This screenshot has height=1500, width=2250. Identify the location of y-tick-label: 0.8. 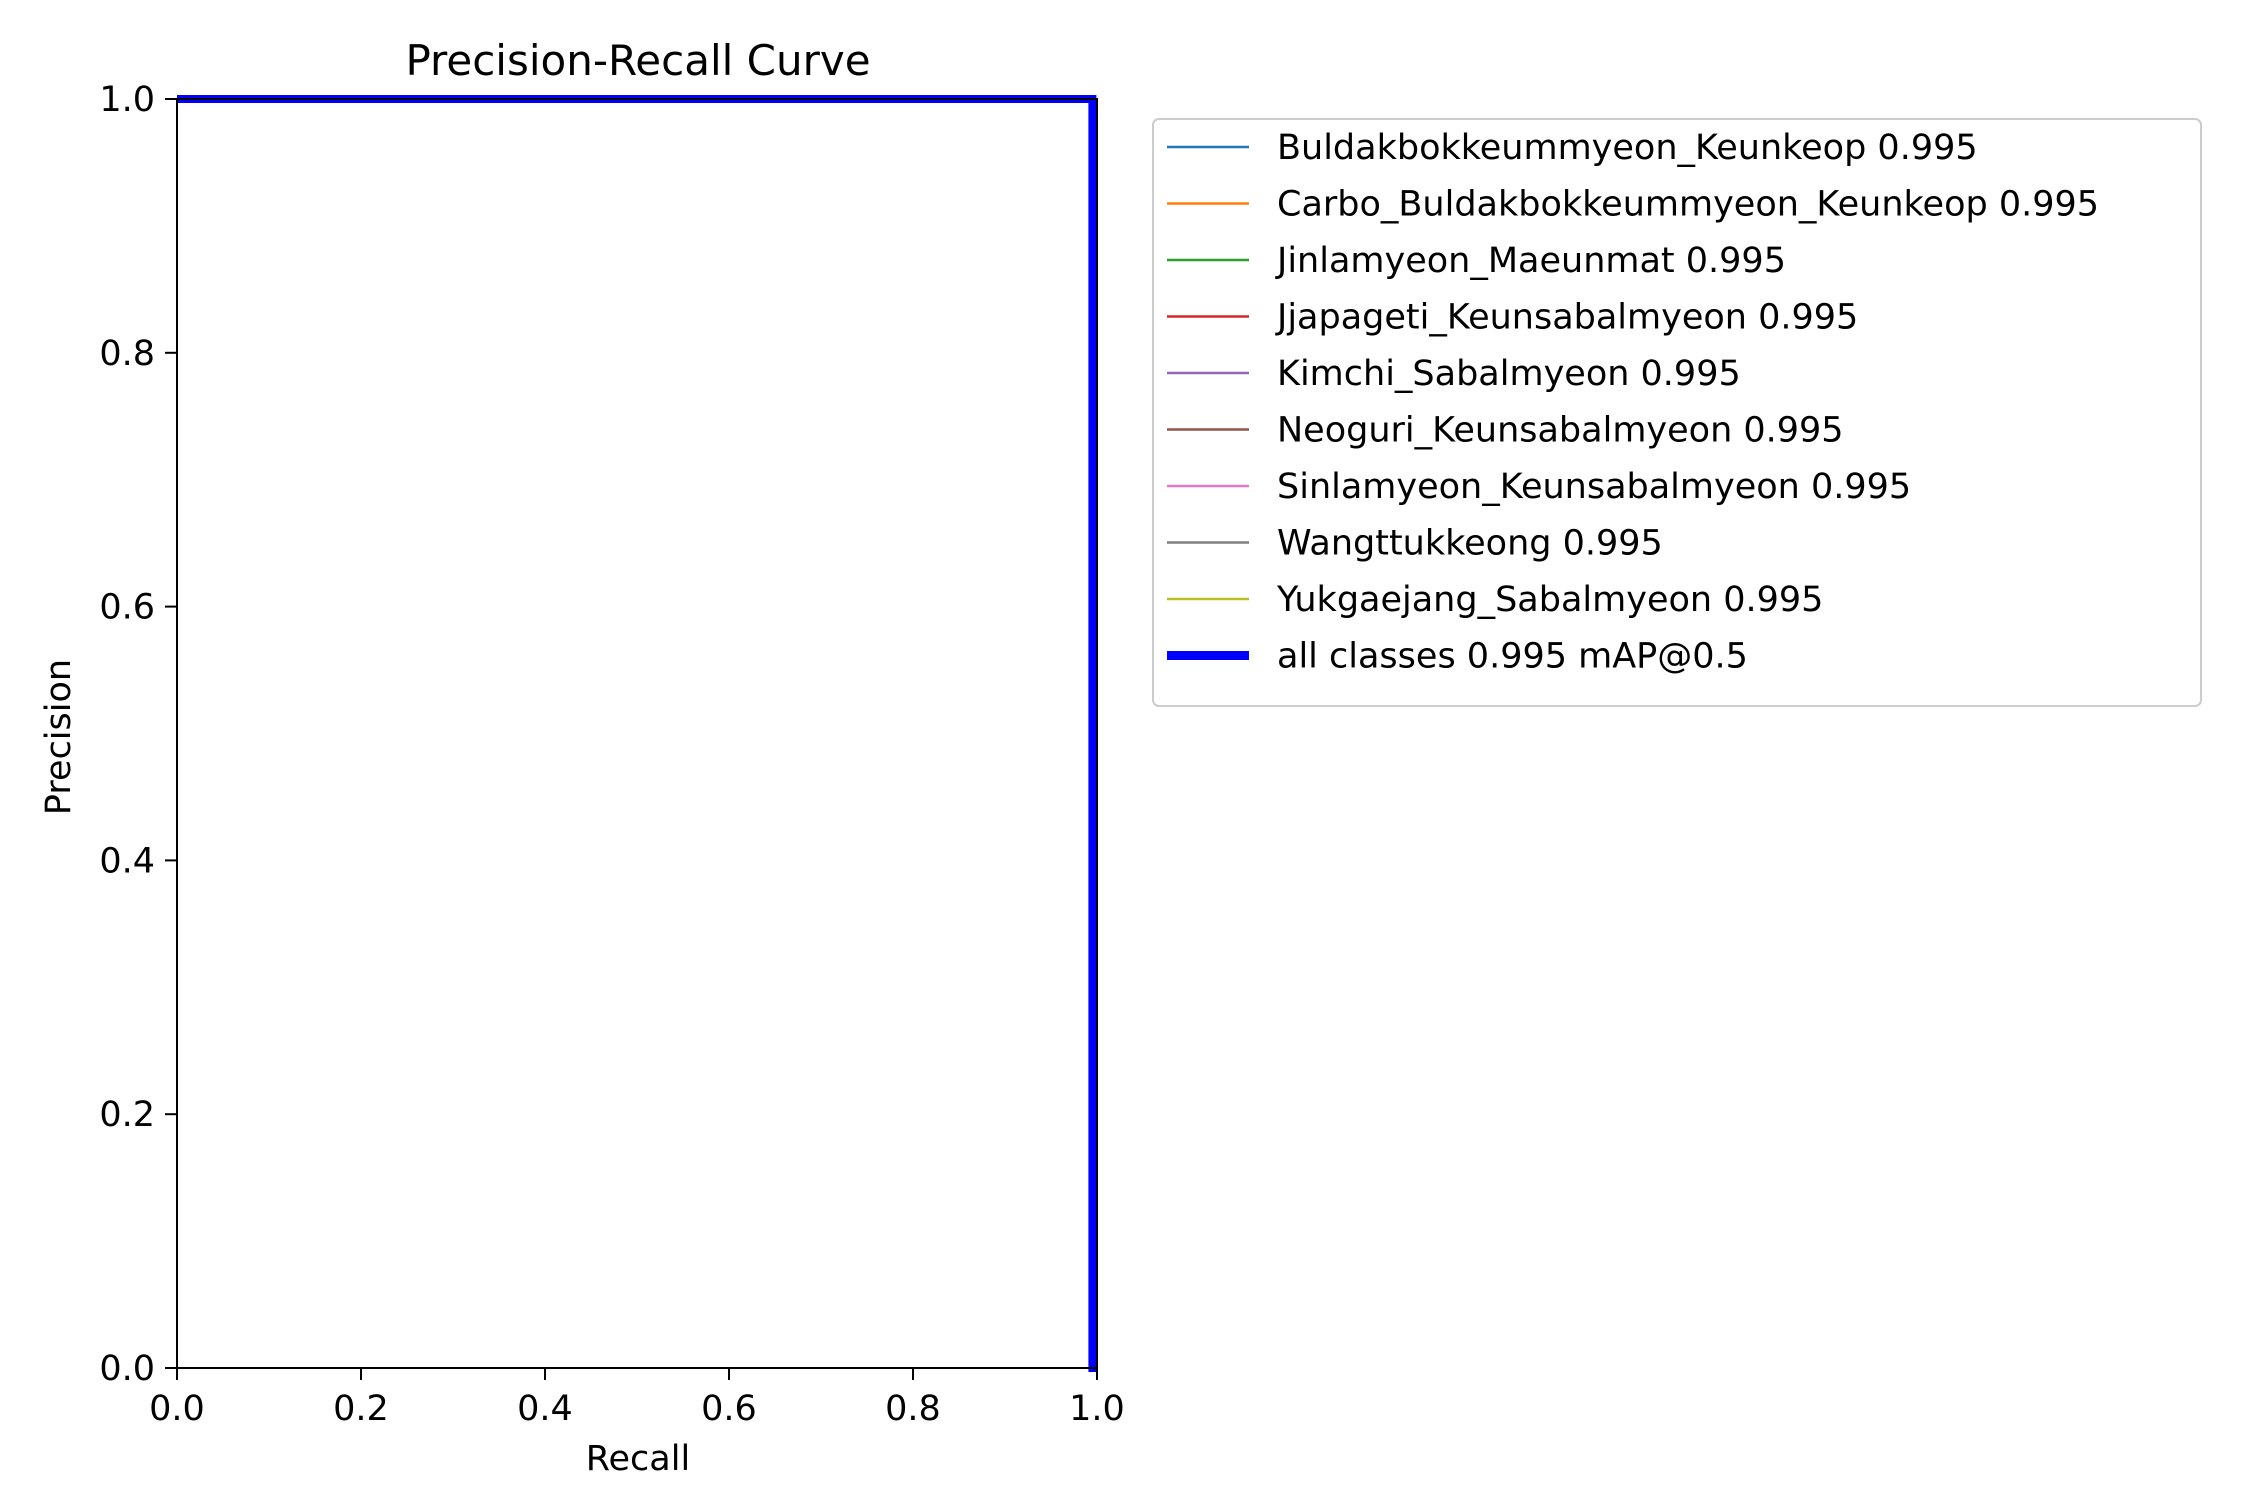
(127, 354).